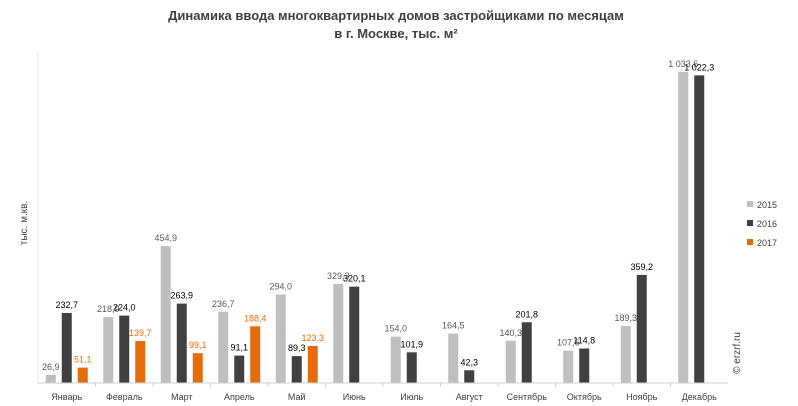  What do you see at coordinates (255, 318) in the screenshot?
I see `data-label-2017-4: 188,4` at bounding box center [255, 318].